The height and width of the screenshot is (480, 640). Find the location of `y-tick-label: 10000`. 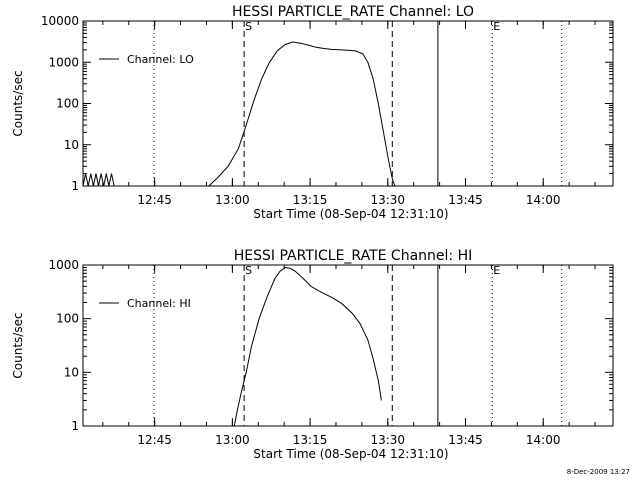

y-tick-label: 10000 is located at coordinates (60, 21).